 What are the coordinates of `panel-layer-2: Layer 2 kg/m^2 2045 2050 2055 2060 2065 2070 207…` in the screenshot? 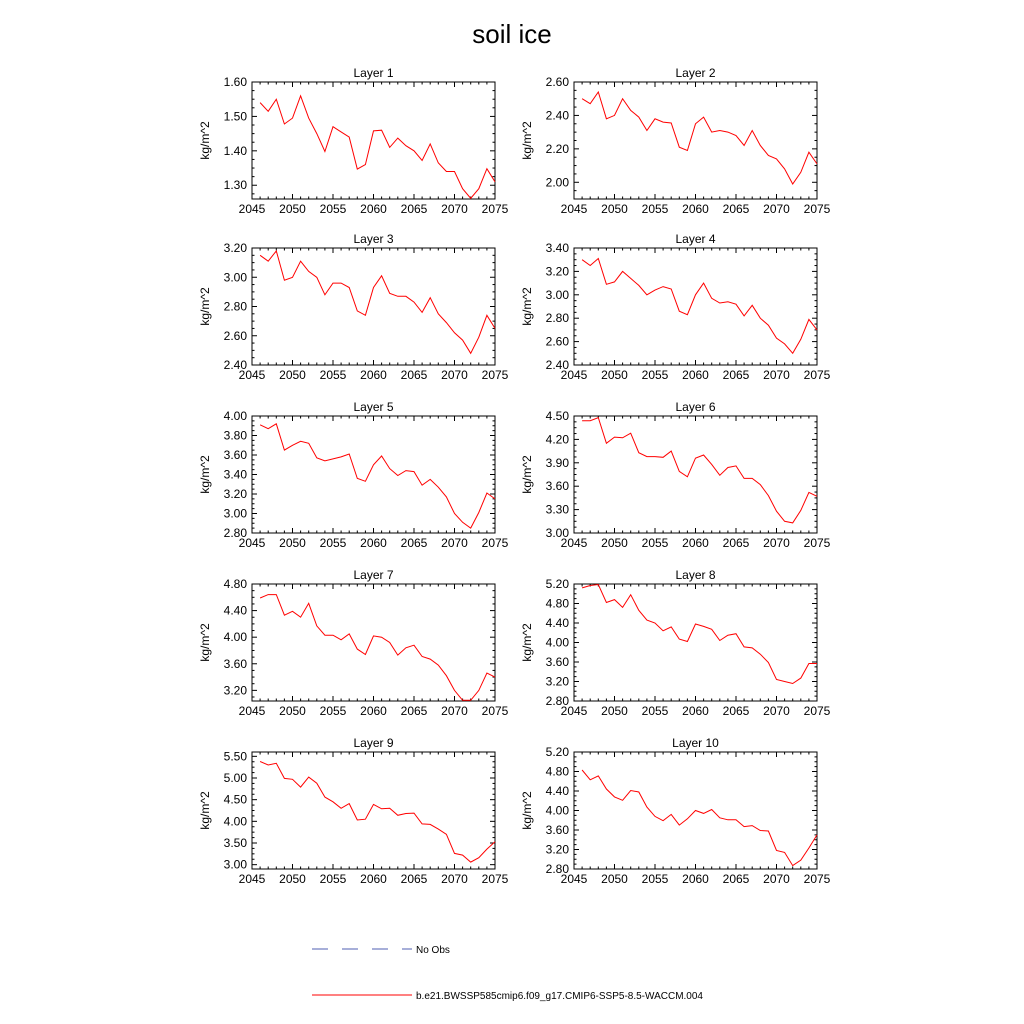 It's located at (675, 141).